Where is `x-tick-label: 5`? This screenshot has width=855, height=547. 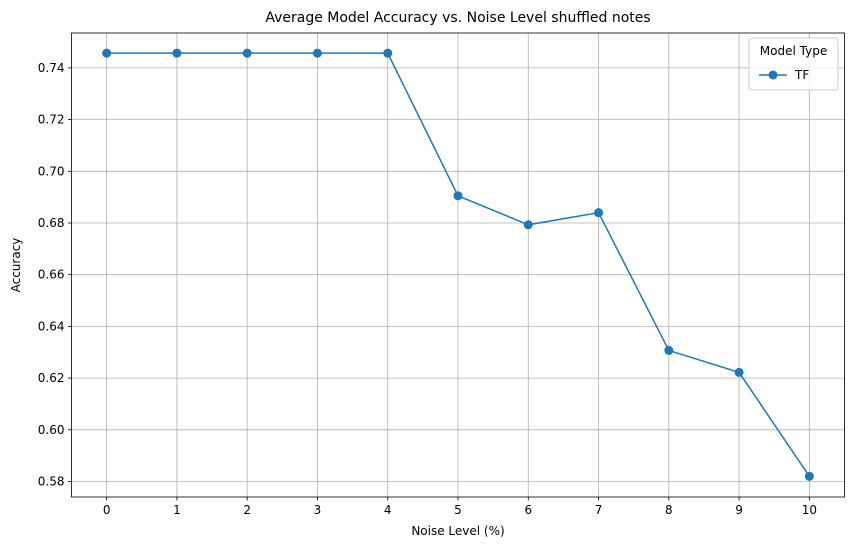 x-tick-label: 5 is located at coordinates (458, 510).